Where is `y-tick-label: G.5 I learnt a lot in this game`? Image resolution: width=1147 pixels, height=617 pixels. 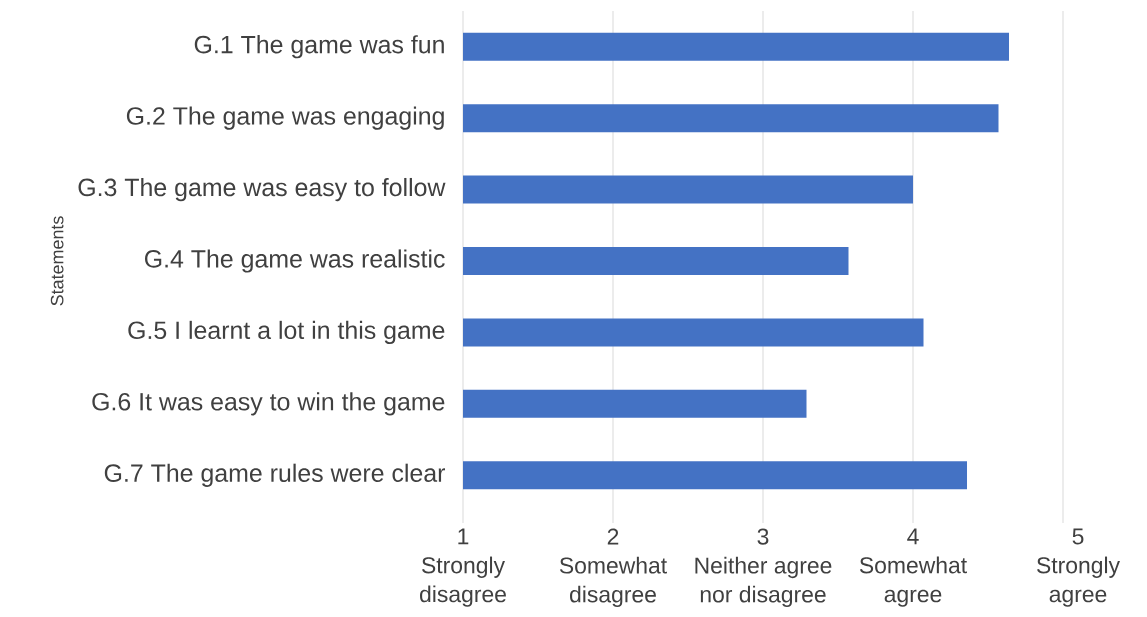 y-tick-label: G.5 I learnt a lot in this game is located at coordinates (286, 332).